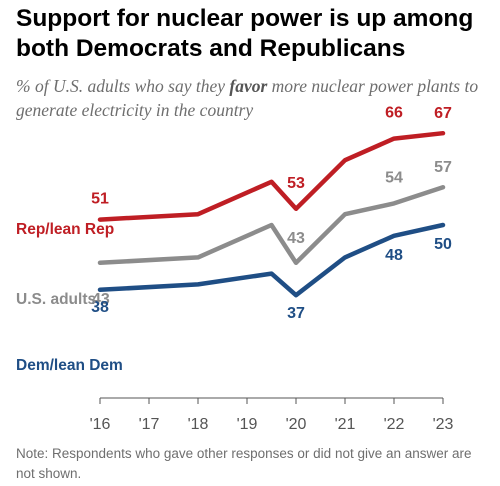 This screenshot has height=486, width=500. Describe the element at coordinates (100, 424) in the screenshot. I see `x-tick-label: '16` at that location.